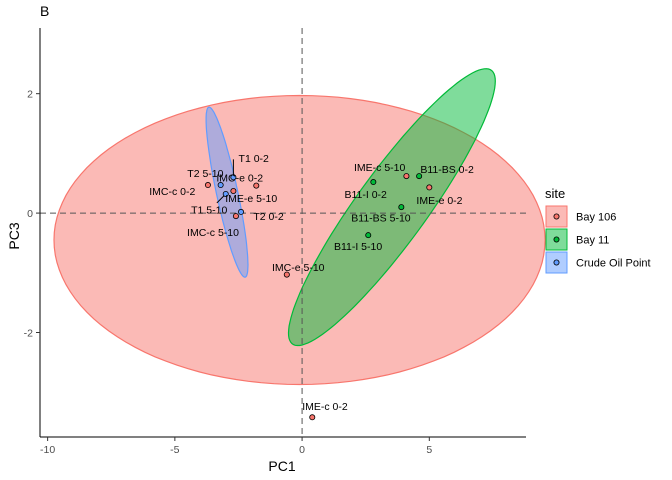  What do you see at coordinates (298, 268) in the screenshot?
I see `point-label: IMC-e 5-10` at bounding box center [298, 268].